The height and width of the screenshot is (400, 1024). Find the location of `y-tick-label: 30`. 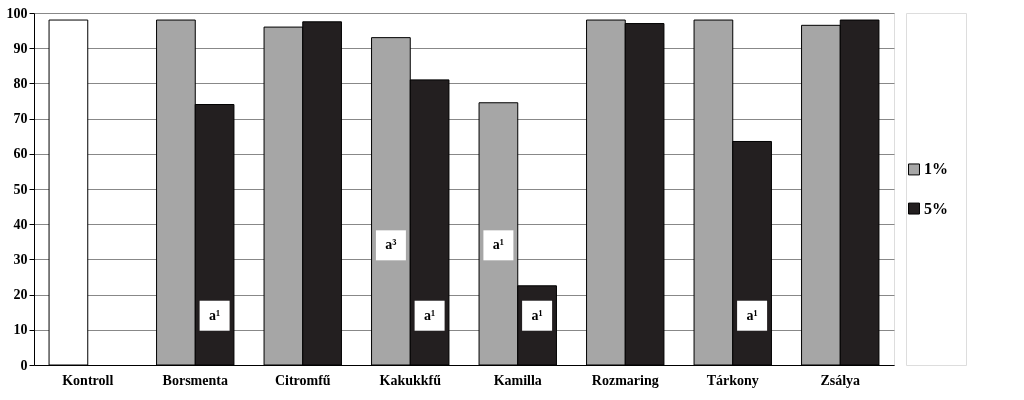

y-tick-label: 30 is located at coordinates (20, 259).